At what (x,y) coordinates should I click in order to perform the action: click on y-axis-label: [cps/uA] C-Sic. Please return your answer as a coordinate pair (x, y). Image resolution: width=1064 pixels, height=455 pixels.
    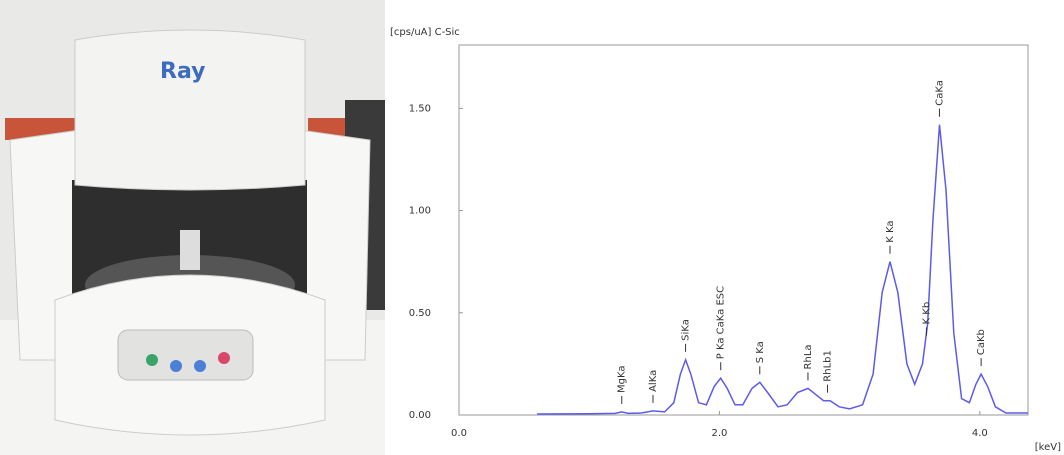
    Looking at the image, I should click on (425, 32).